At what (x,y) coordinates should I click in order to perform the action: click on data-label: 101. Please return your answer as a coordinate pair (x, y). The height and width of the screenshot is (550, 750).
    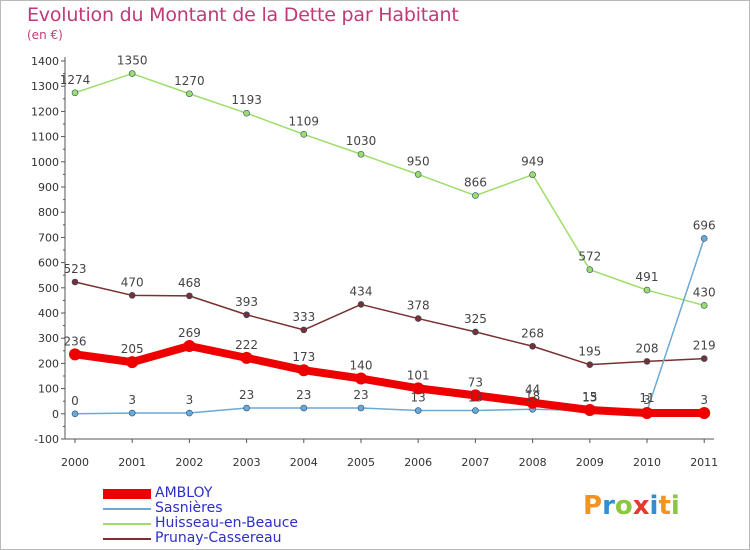
    Looking at the image, I should click on (418, 375).